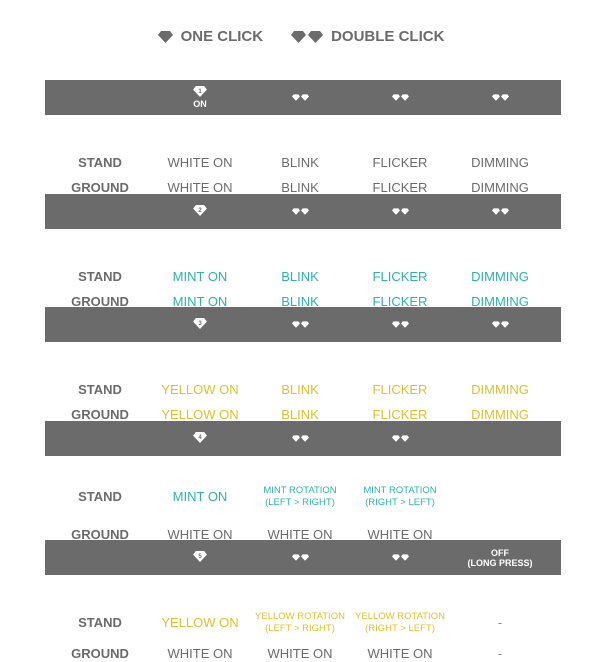  What do you see at coordinates (388, 36) in the screenshot?
I see `legend-double-click-label: DOUBLE CLICK` at bounding box center [388, 36].